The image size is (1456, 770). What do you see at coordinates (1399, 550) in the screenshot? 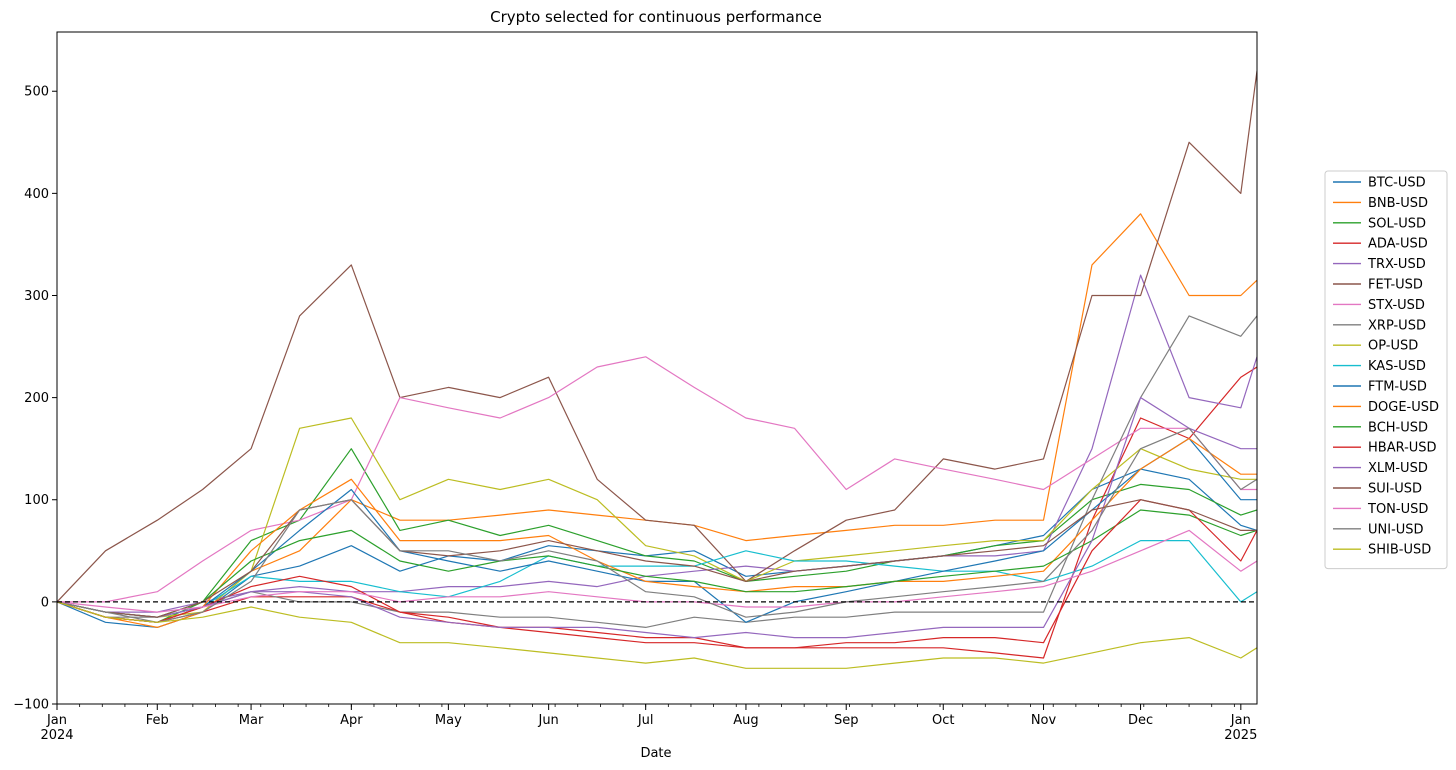
I see `legend-label: SHIB-USD` at bounding box center [1399, 550].